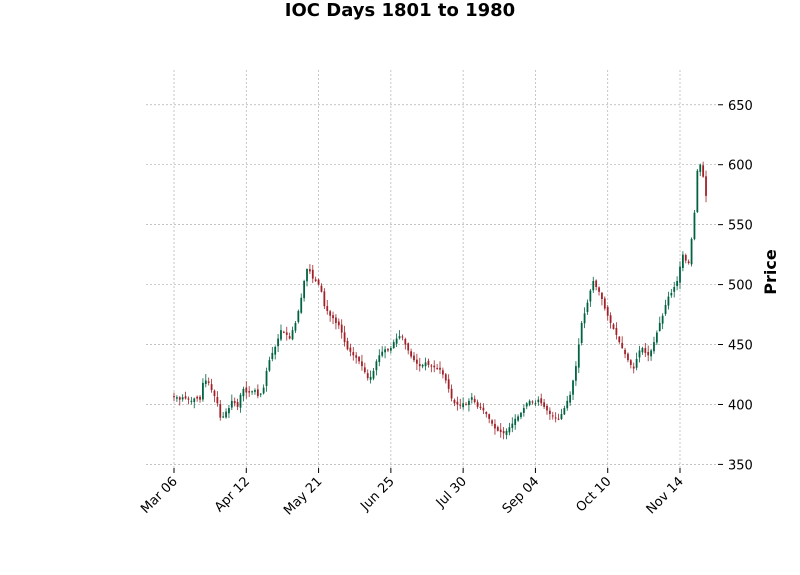 Image resolution: width=800 pixels, height=575 pixels. What do you see at coordinates (303, 496) in the screenshot?
I see `x-tick-label: May 21` at bounding box center [303, 496].